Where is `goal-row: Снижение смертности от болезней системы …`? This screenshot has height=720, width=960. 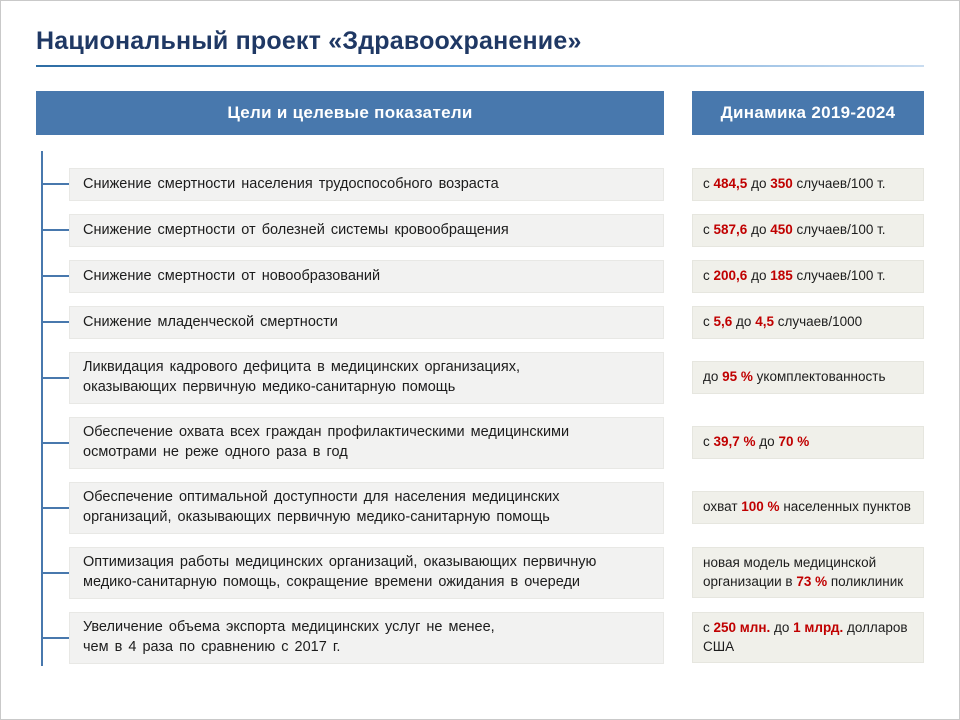 goal-row: Снижение смертности от болезней системы … is located at coordinates (480, 230).